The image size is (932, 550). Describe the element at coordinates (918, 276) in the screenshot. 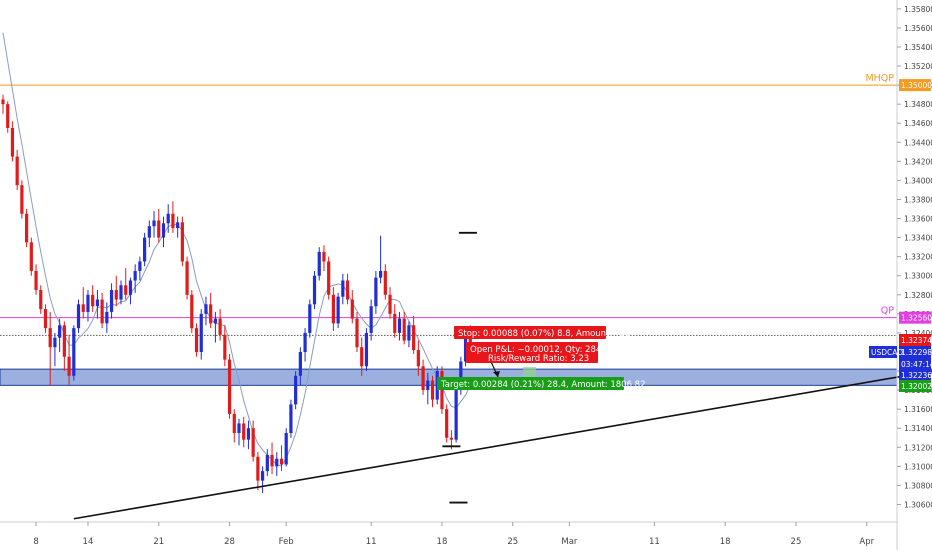

I see `y-tick-label: 1.33000` at that location.